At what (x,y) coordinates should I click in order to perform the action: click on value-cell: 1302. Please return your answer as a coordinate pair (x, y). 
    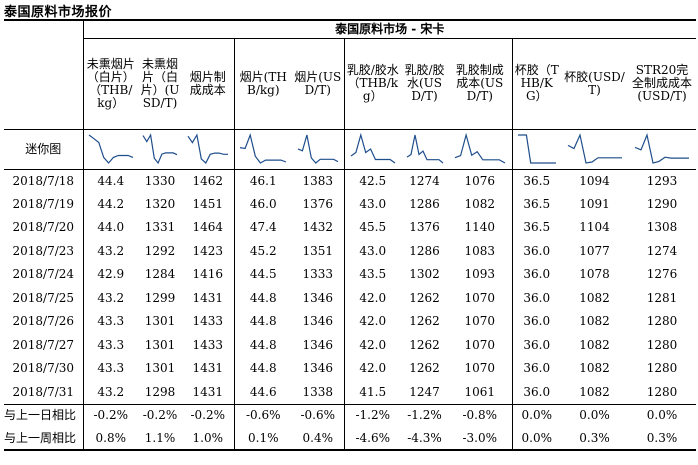
    Looking at the image, I should click on (424, 274).